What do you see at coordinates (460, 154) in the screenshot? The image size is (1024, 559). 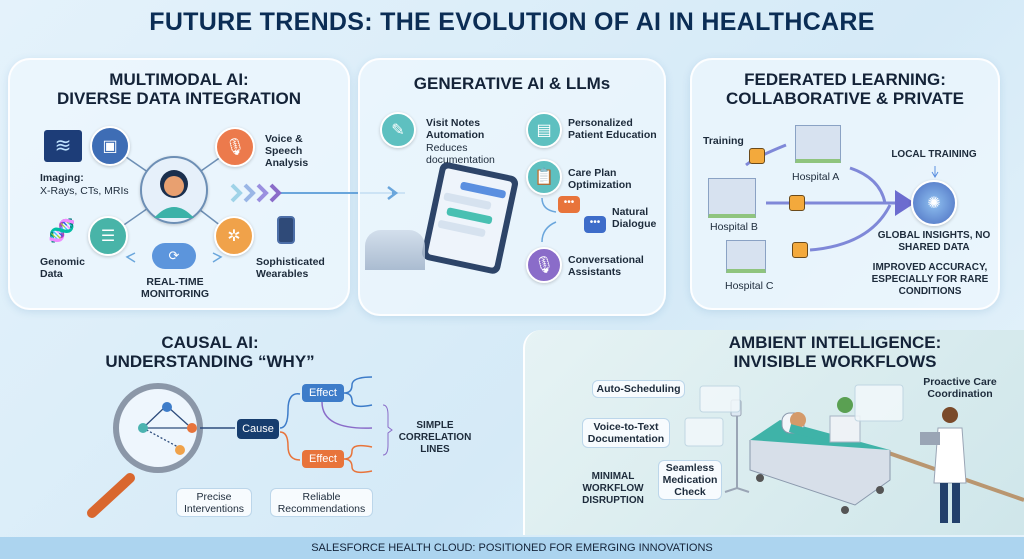 I see `visit-notes-sub: Reduces documentation` at bounding box center [460, 154].